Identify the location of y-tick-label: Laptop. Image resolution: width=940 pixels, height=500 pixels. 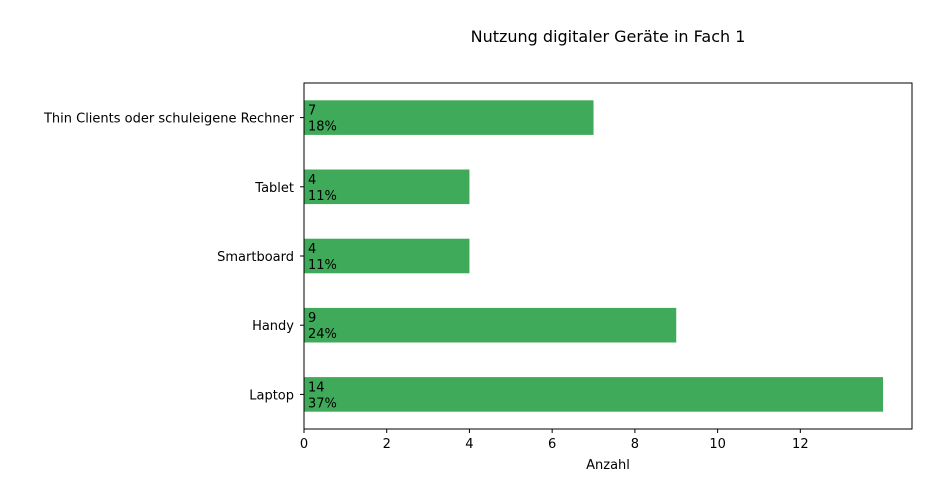
(271, 395).